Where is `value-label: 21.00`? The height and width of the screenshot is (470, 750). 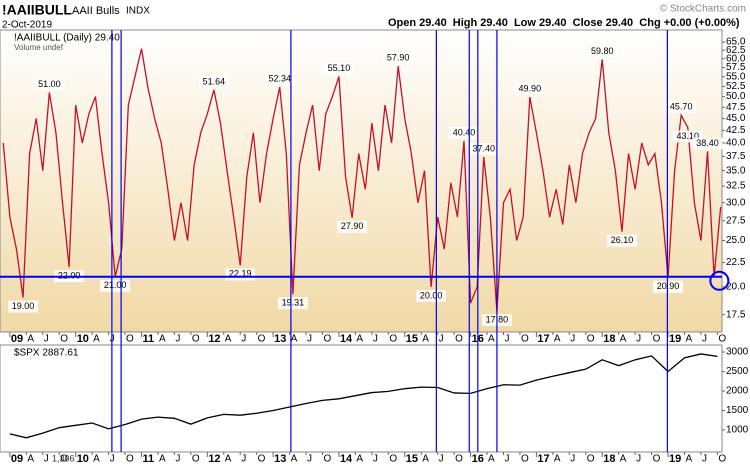 value-label: 21.00 is located at coordinates (115, 285).